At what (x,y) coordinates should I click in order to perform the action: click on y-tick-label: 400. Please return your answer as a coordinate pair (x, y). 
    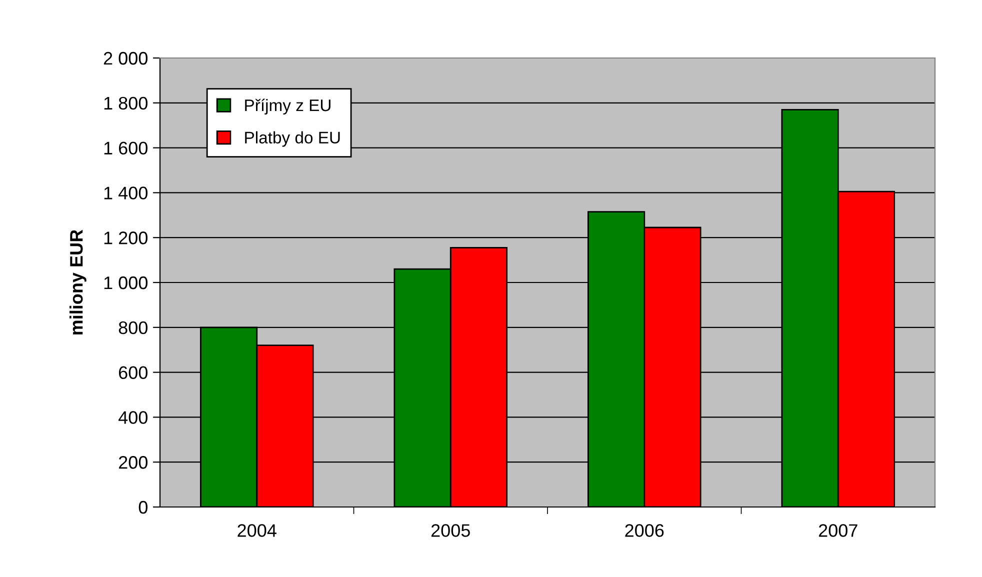
    Looking at the image, I should click on (133, 417).